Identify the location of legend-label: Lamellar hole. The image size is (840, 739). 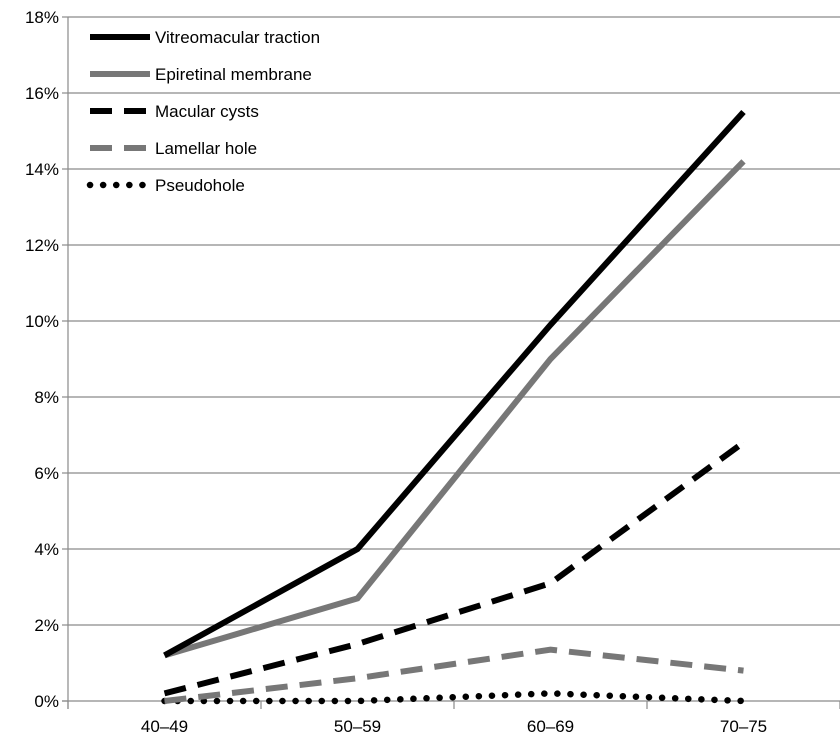
(206, 148).